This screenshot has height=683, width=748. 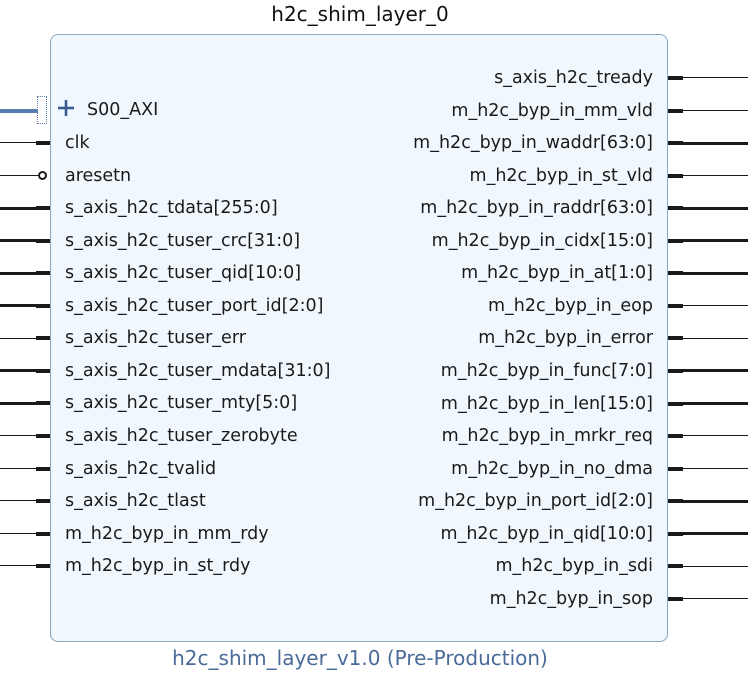 What do you see at coordinates (360, 658) in the screenshot?
I see `block-subtitle: h2c_shim_layer_v1.0 (Pre-Production)` at bounding box center [360, 658].